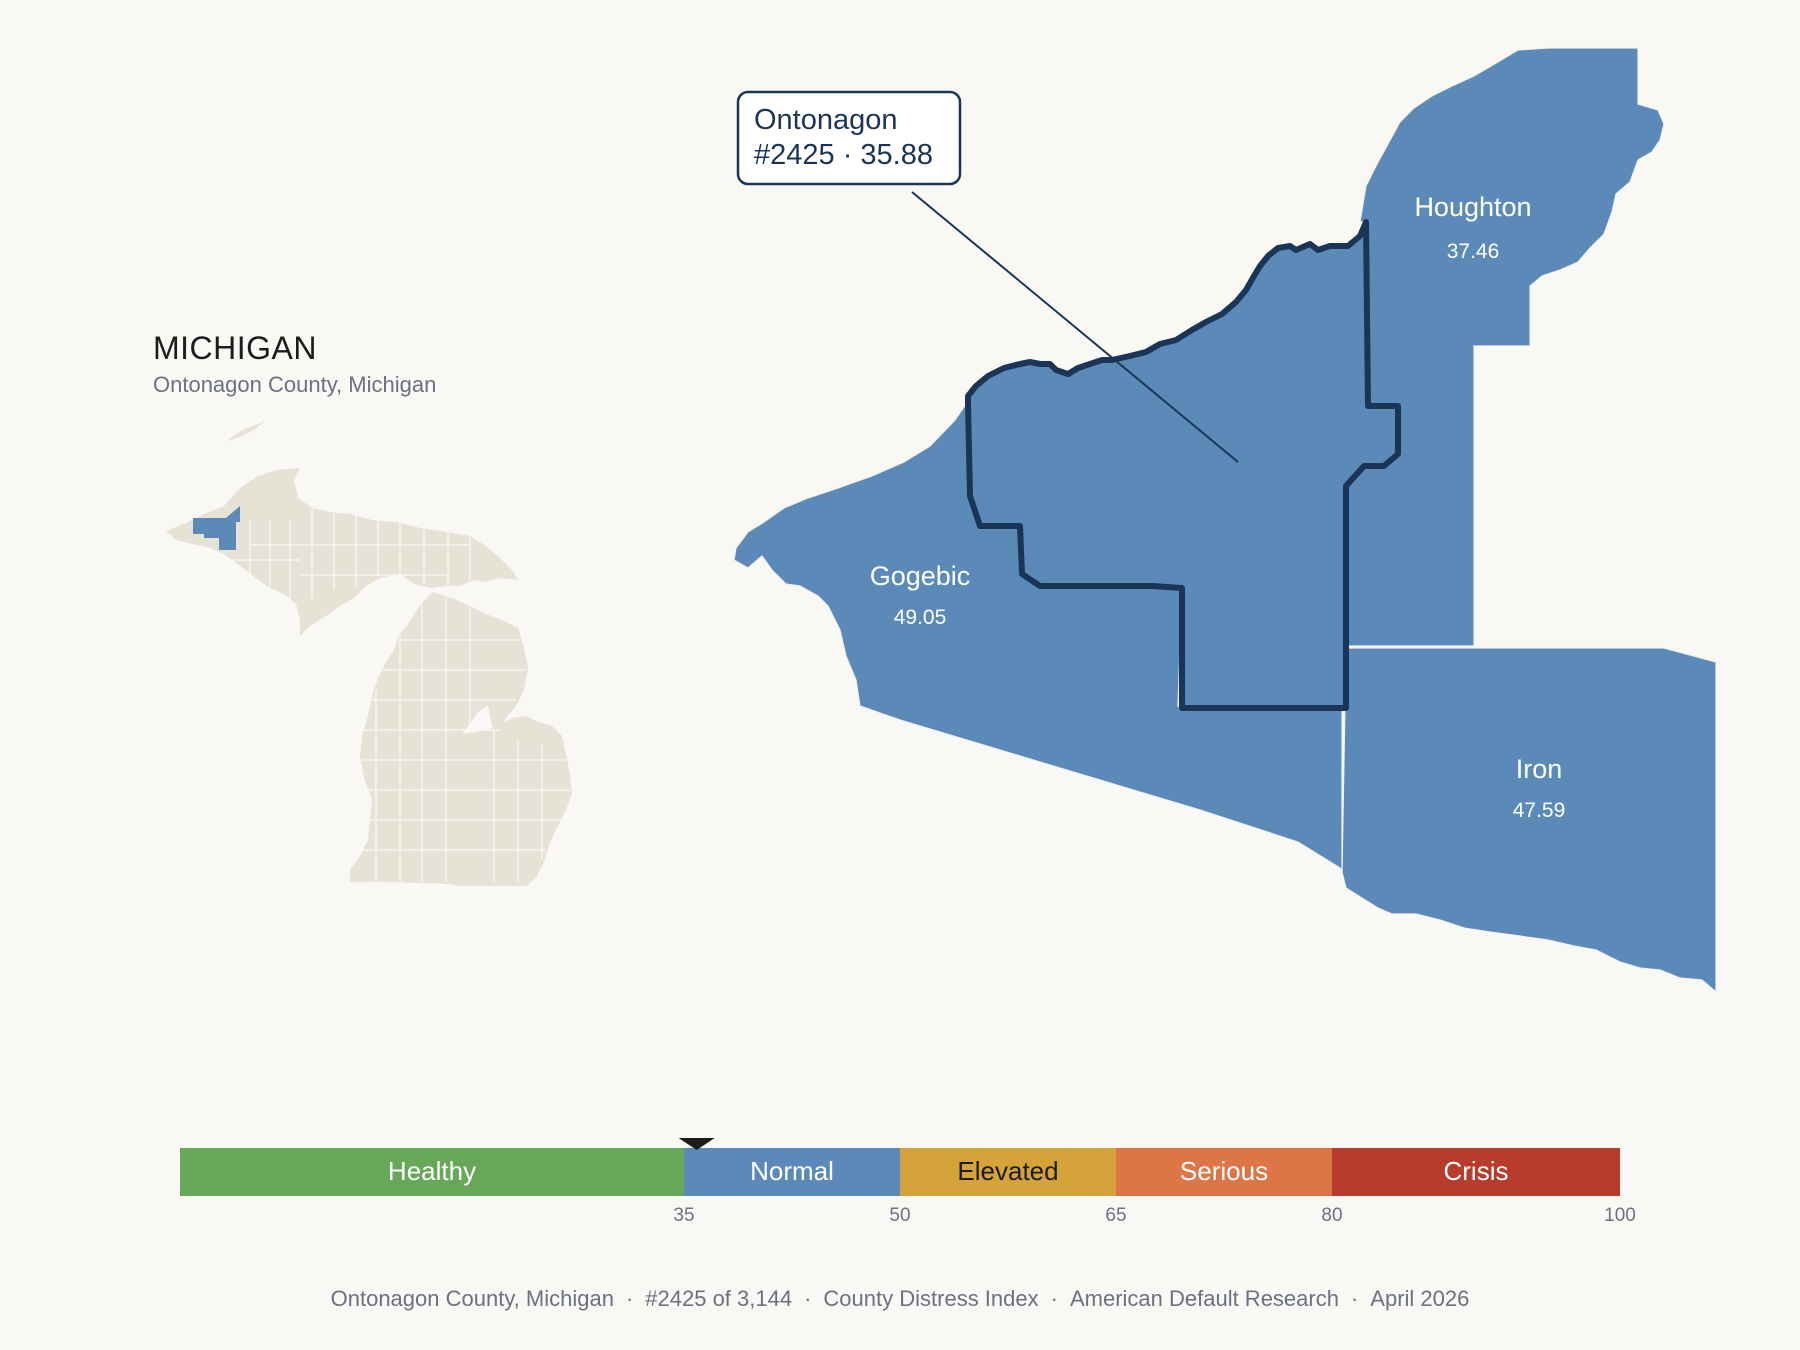 The image size is (1800, 1350). I want to click on scale-tick-label: 50, so click(899, 1215).